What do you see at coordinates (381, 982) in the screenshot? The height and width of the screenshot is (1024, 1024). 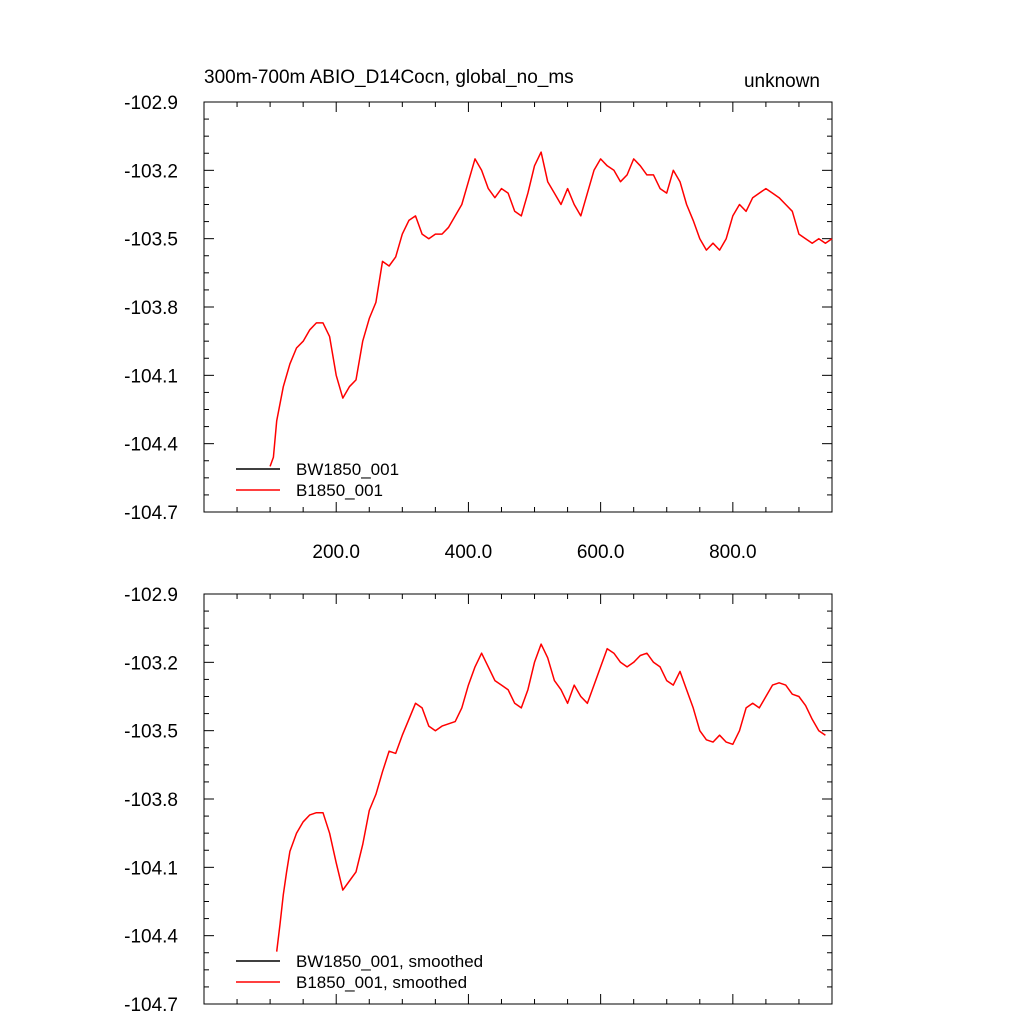 I see `legend-label: B1850_001, smoothed` at bounding box center [381, 982].